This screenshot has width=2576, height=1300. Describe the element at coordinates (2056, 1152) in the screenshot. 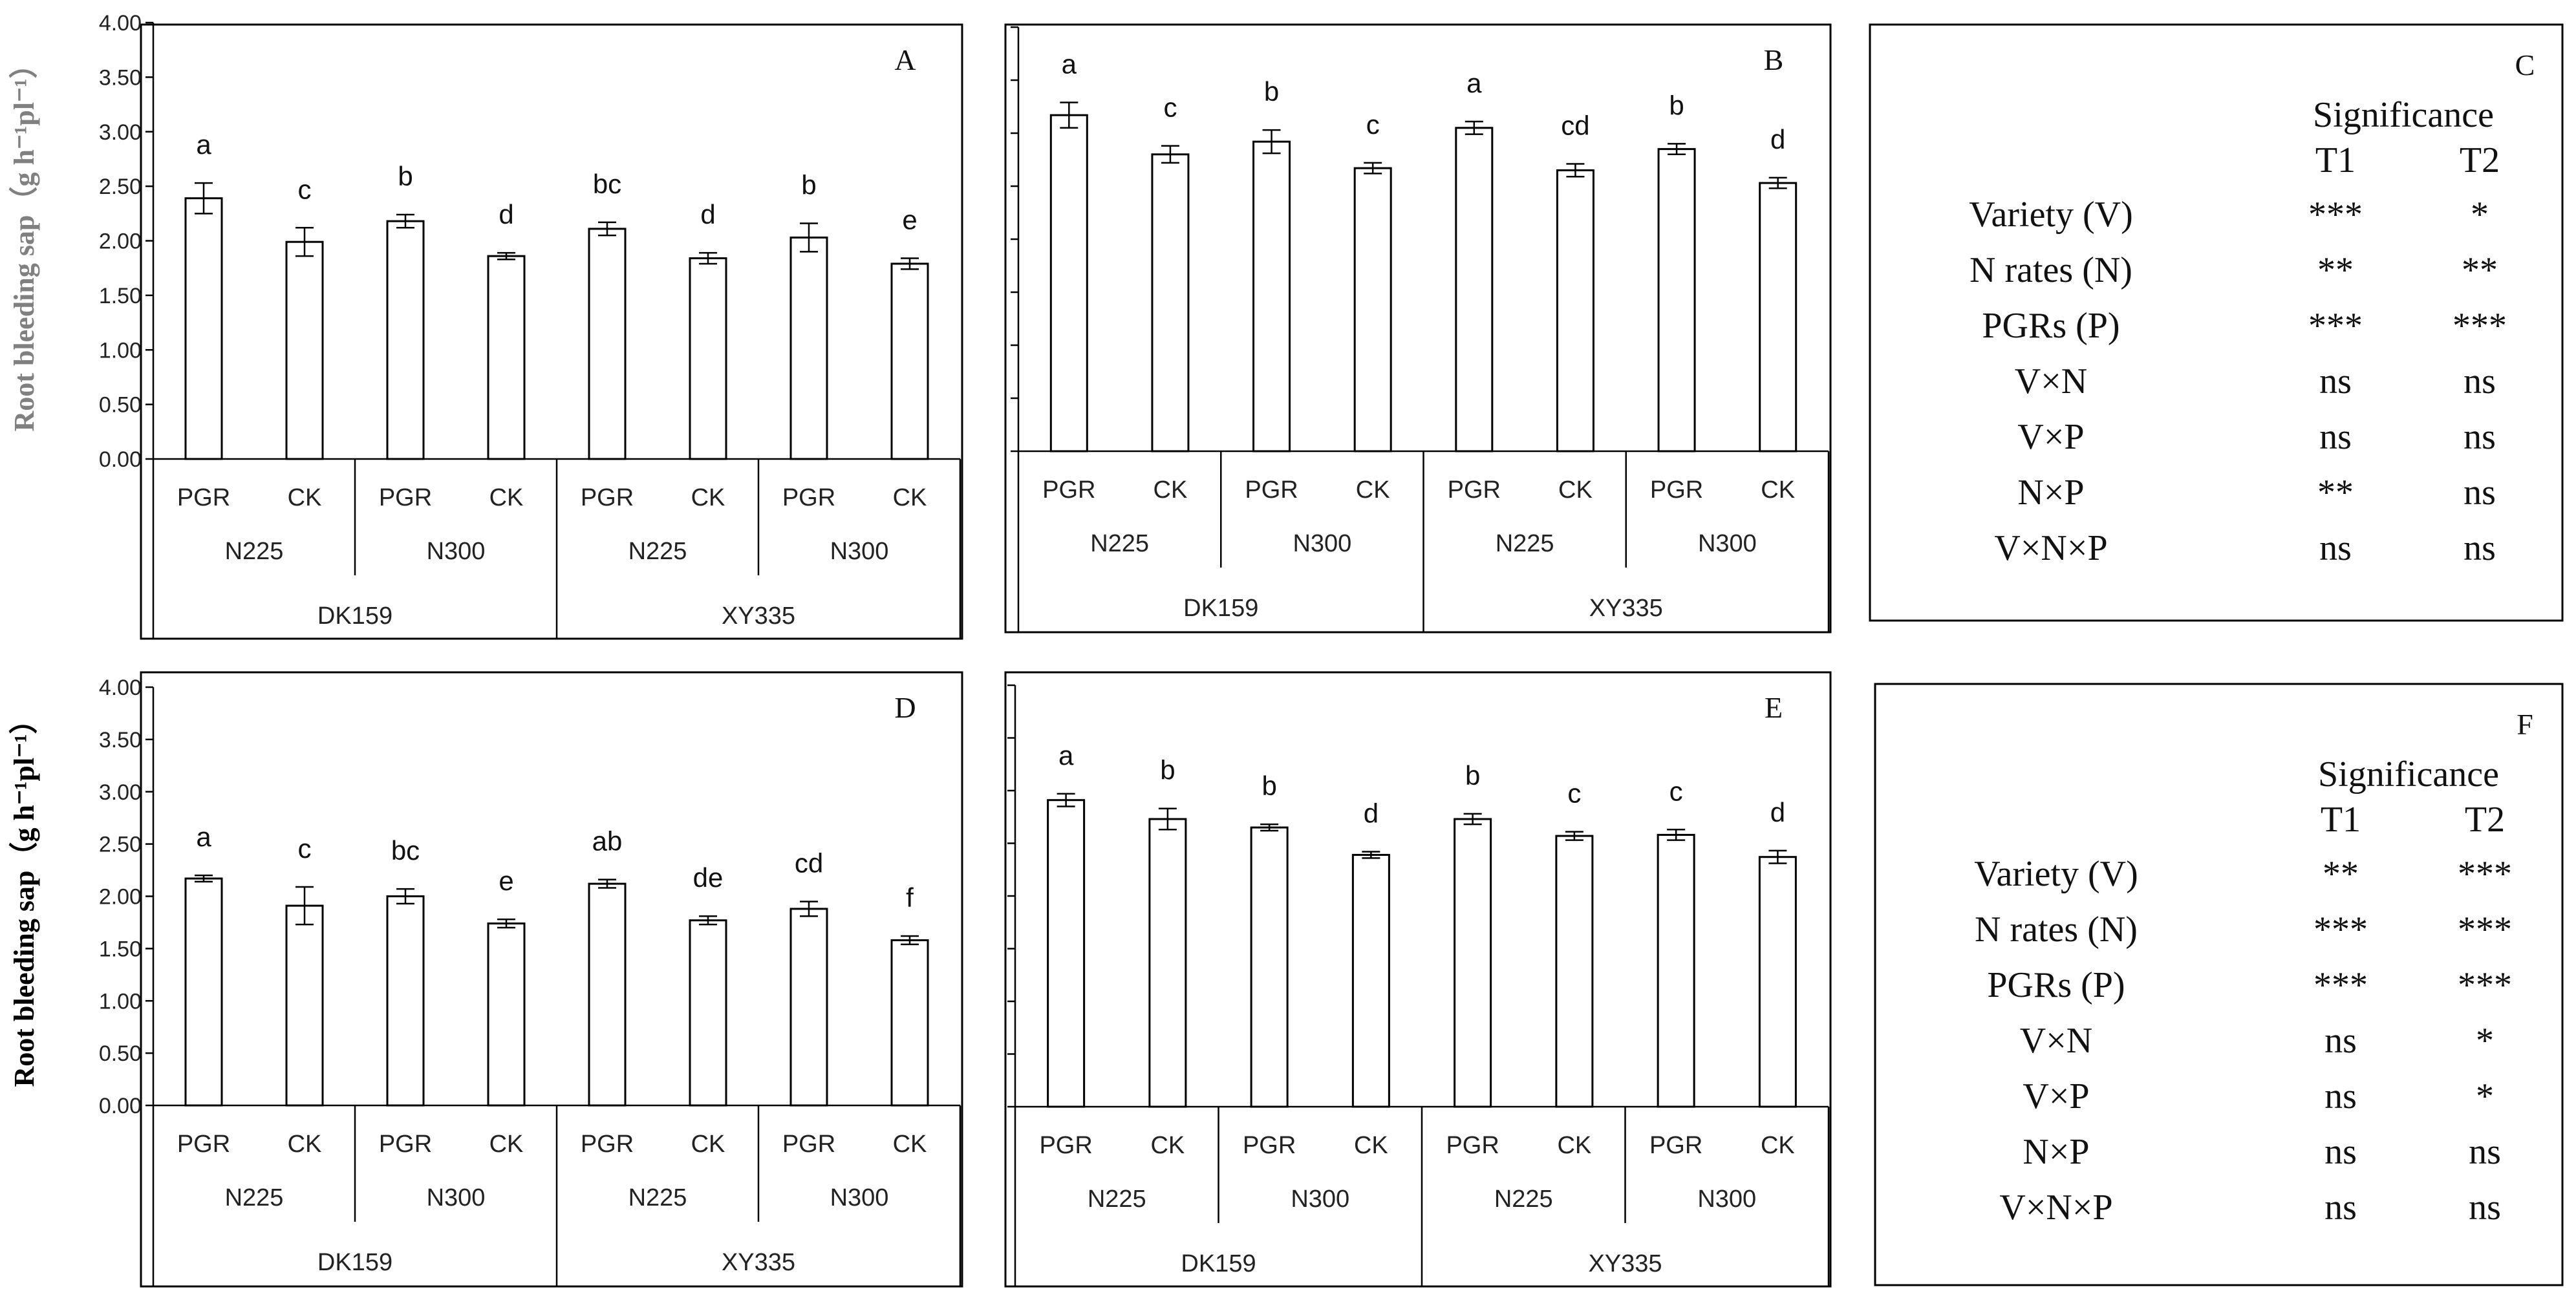

I see `factor-label: N×P` at that location.